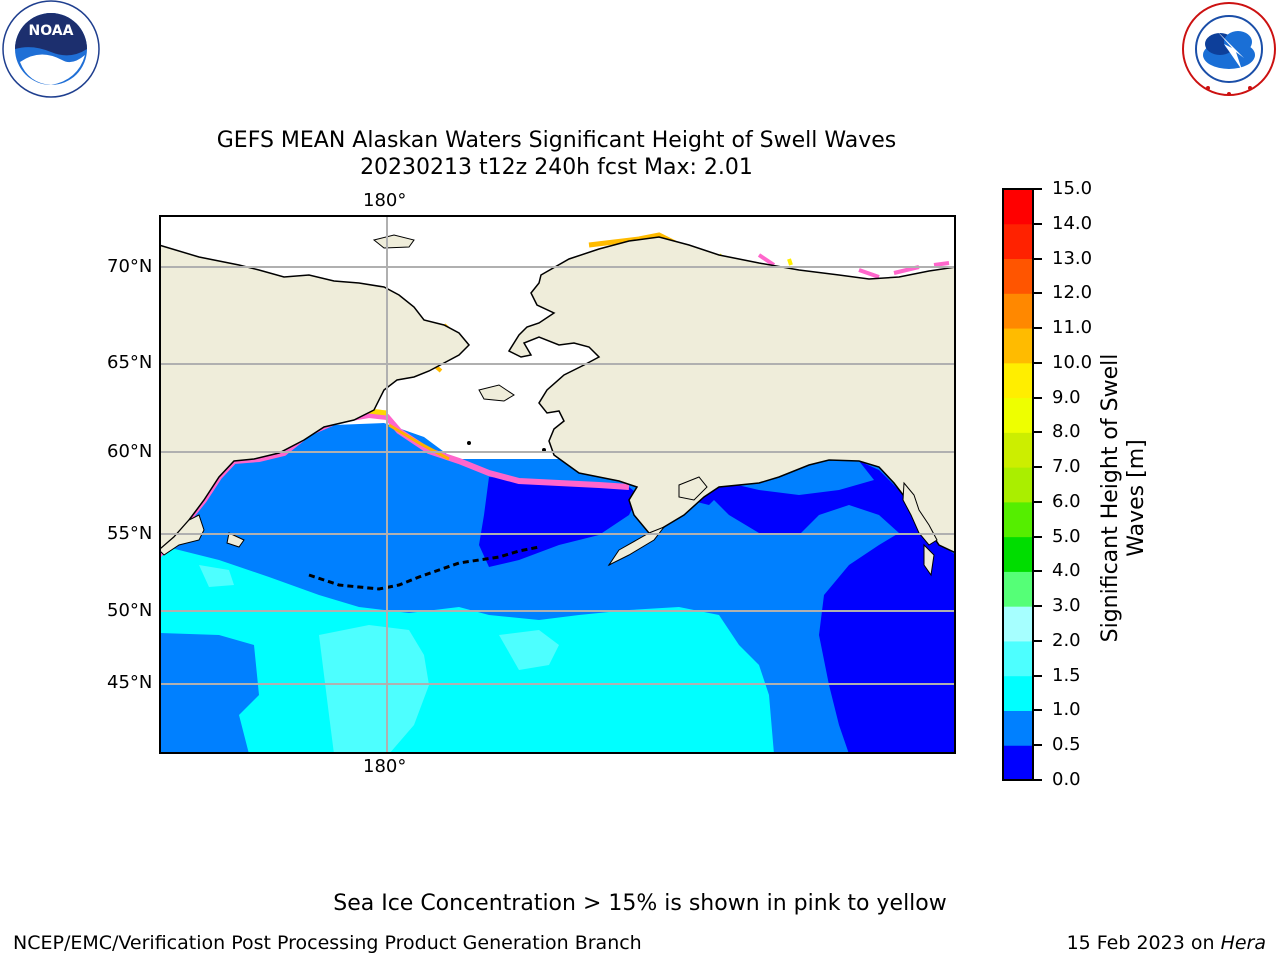 The width and height of the screenshot is (1280, 960). What do you see at coordinates (1066, 536) in the screenshot?
I see `colorbar-tick-label: 5.0` at bounding box center [1066, 536].